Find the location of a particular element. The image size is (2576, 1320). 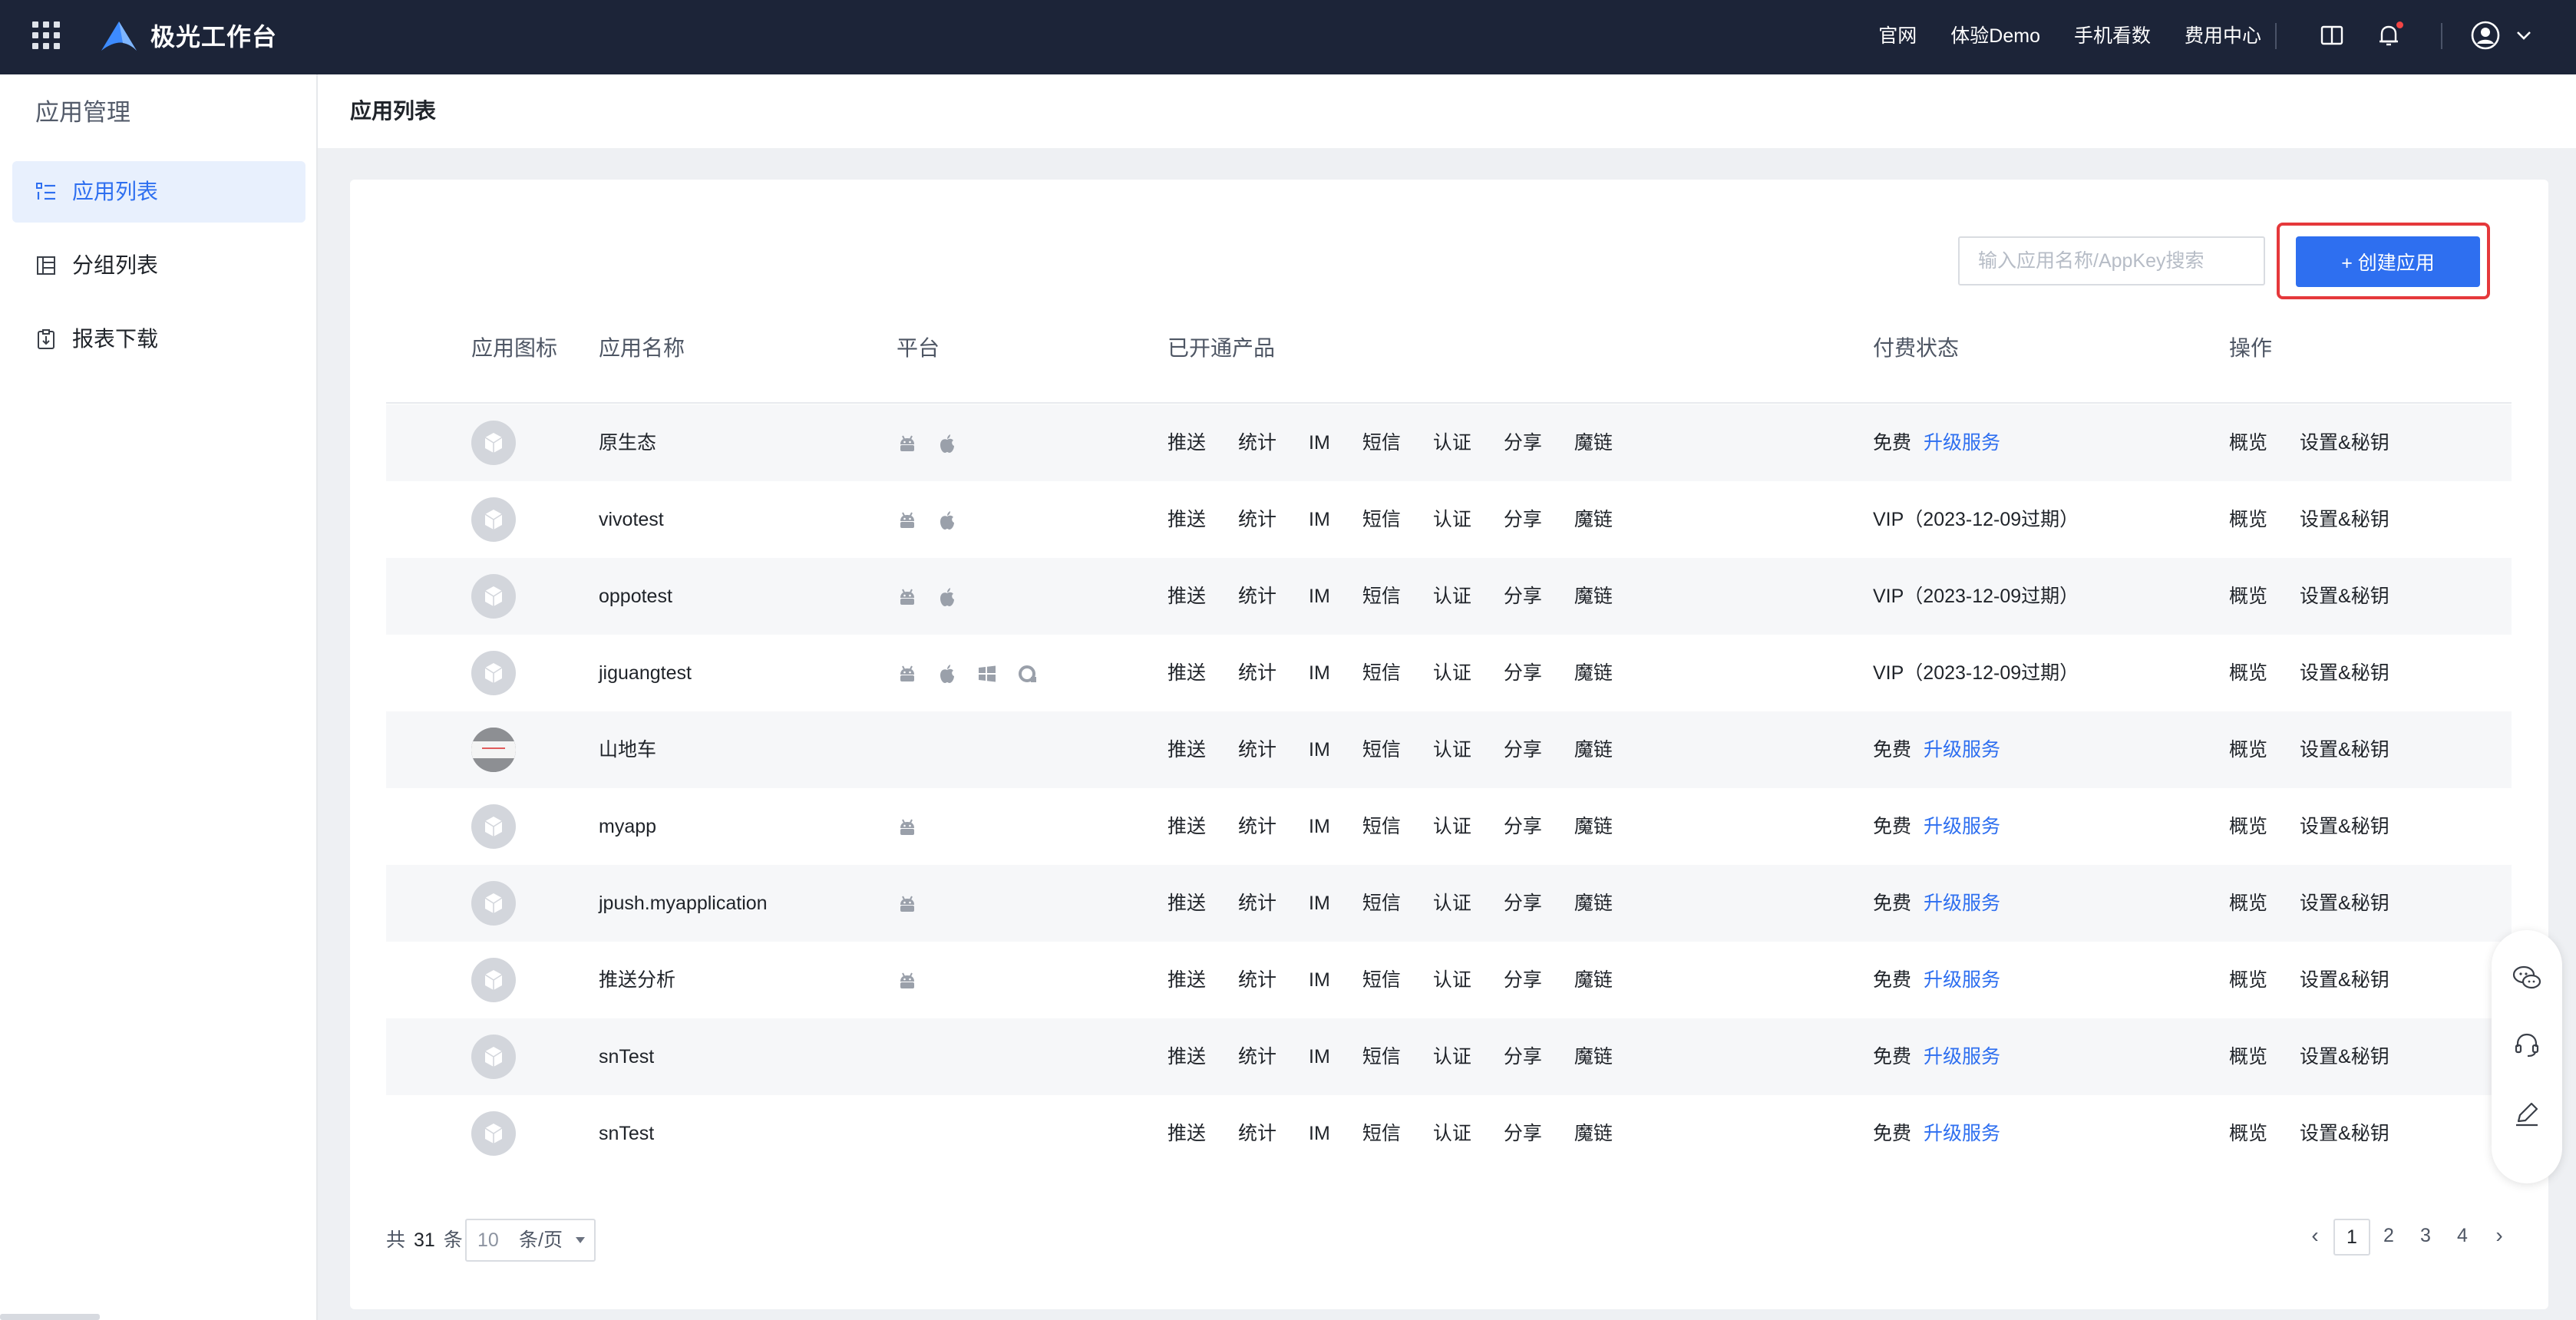

product-item: 统计 is located at coordinates (1257, 1057).